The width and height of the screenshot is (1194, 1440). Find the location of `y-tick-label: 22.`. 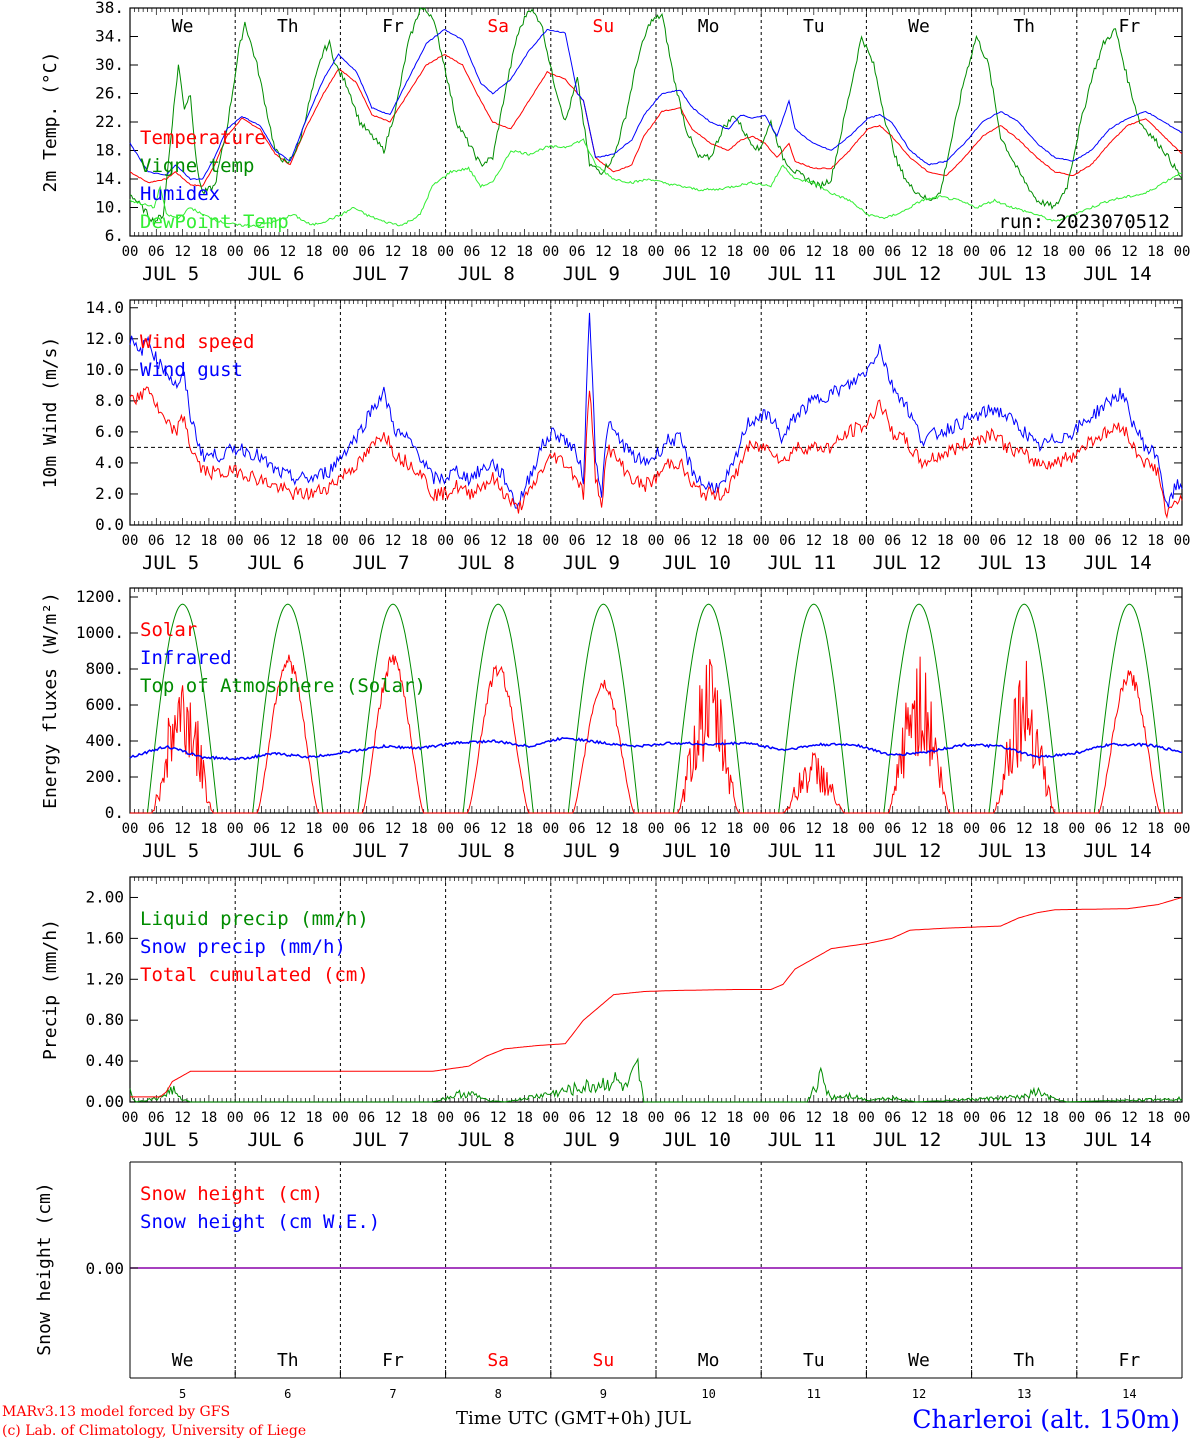

y-tick-label: 22. is located at coordinates (109, 121).